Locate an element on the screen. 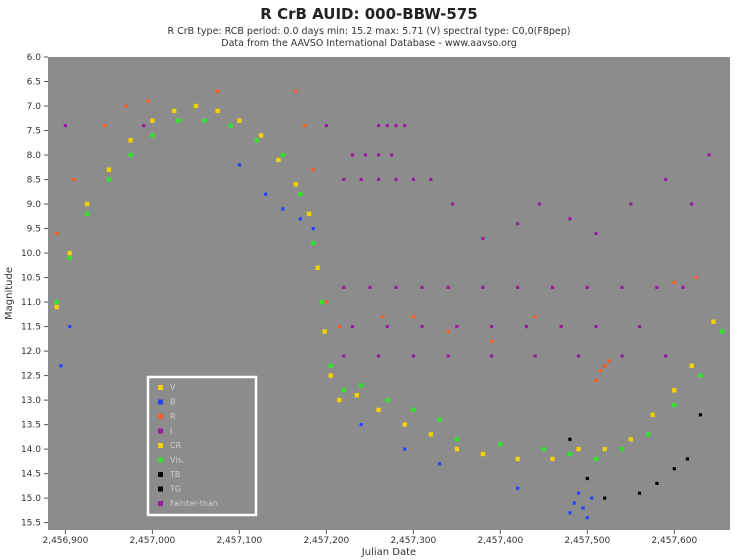 The height and width of the screenshot is (560, 738). y-tick-label: 13.5 is located at coordinates (31, 426).